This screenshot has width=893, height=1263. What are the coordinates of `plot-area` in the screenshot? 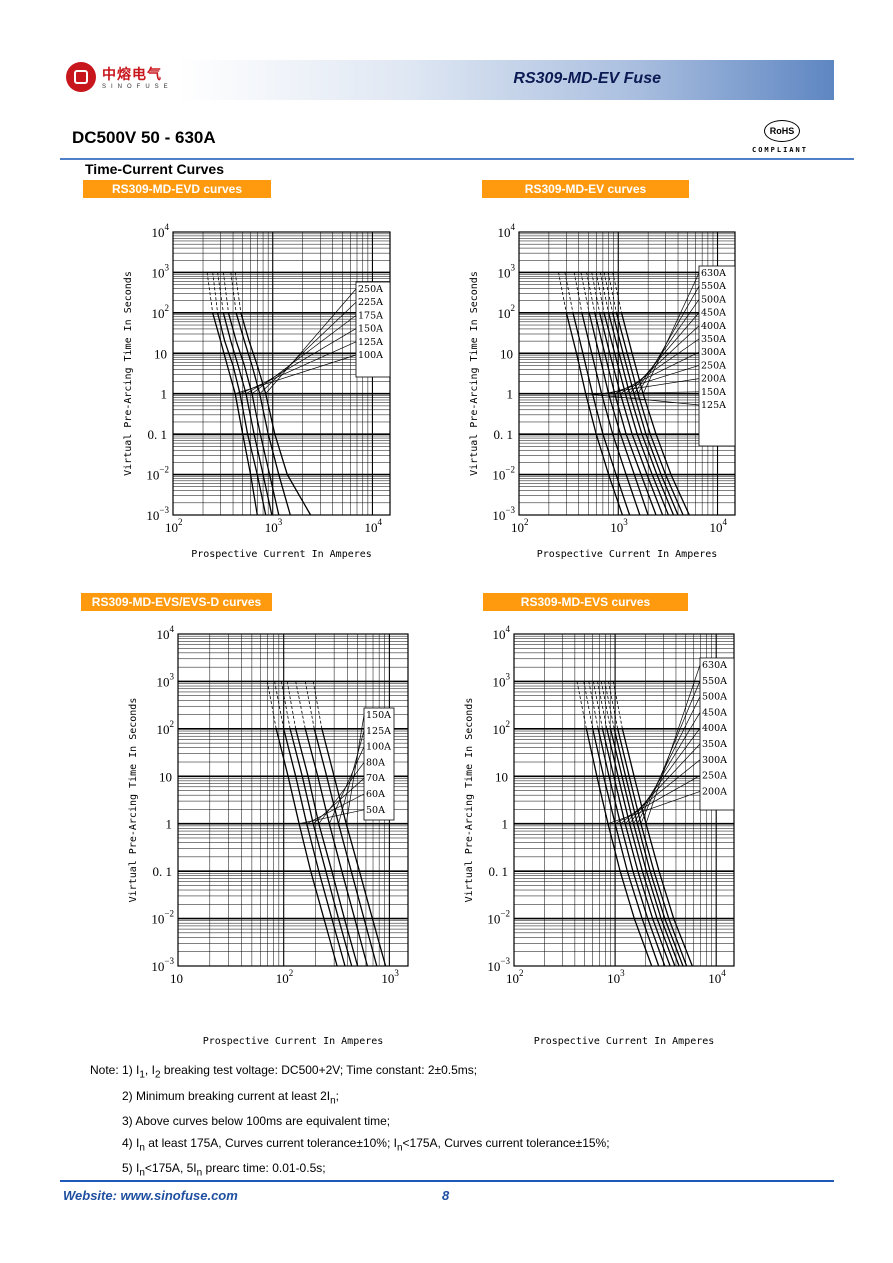 It's located at (281, 373).